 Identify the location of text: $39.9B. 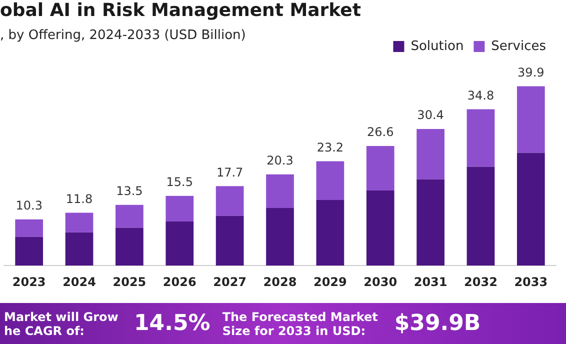
(437, 323).